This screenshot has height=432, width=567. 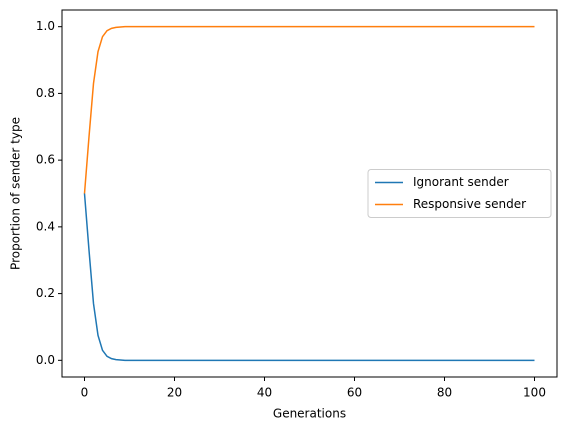 I want to click on y-tick-label: 0.6, so click(x=45, y=160).